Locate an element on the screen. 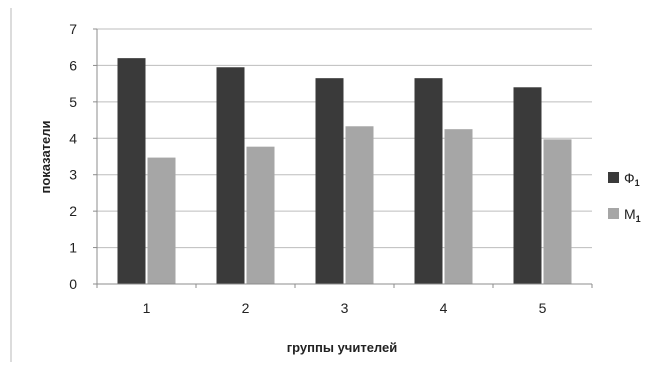 The height and width of the screenshot is (369, 671). x-tick-label: 3 is located at coordinates (345, 308).